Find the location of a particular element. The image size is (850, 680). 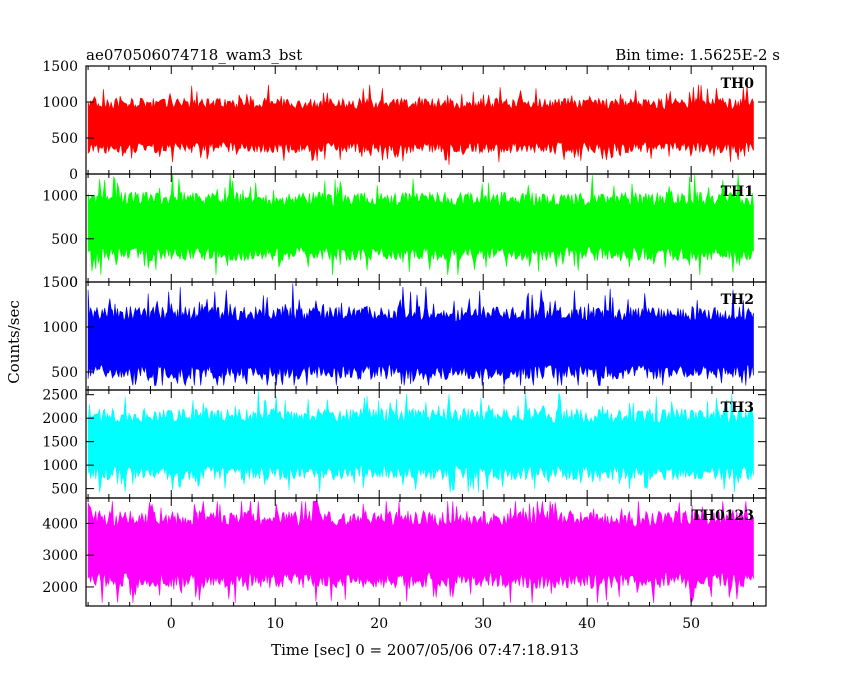

panel-th2: 500 1000 1500 TH2 is located at coordinates (404, 333).